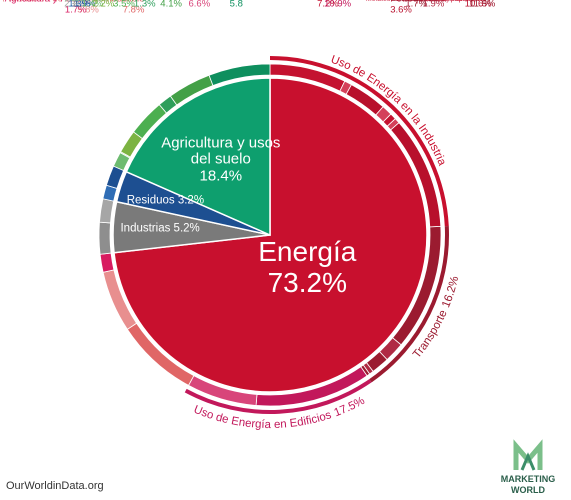  I want to click on segment-label: Suelos Agrícolas4.1%, so click(146, 5).